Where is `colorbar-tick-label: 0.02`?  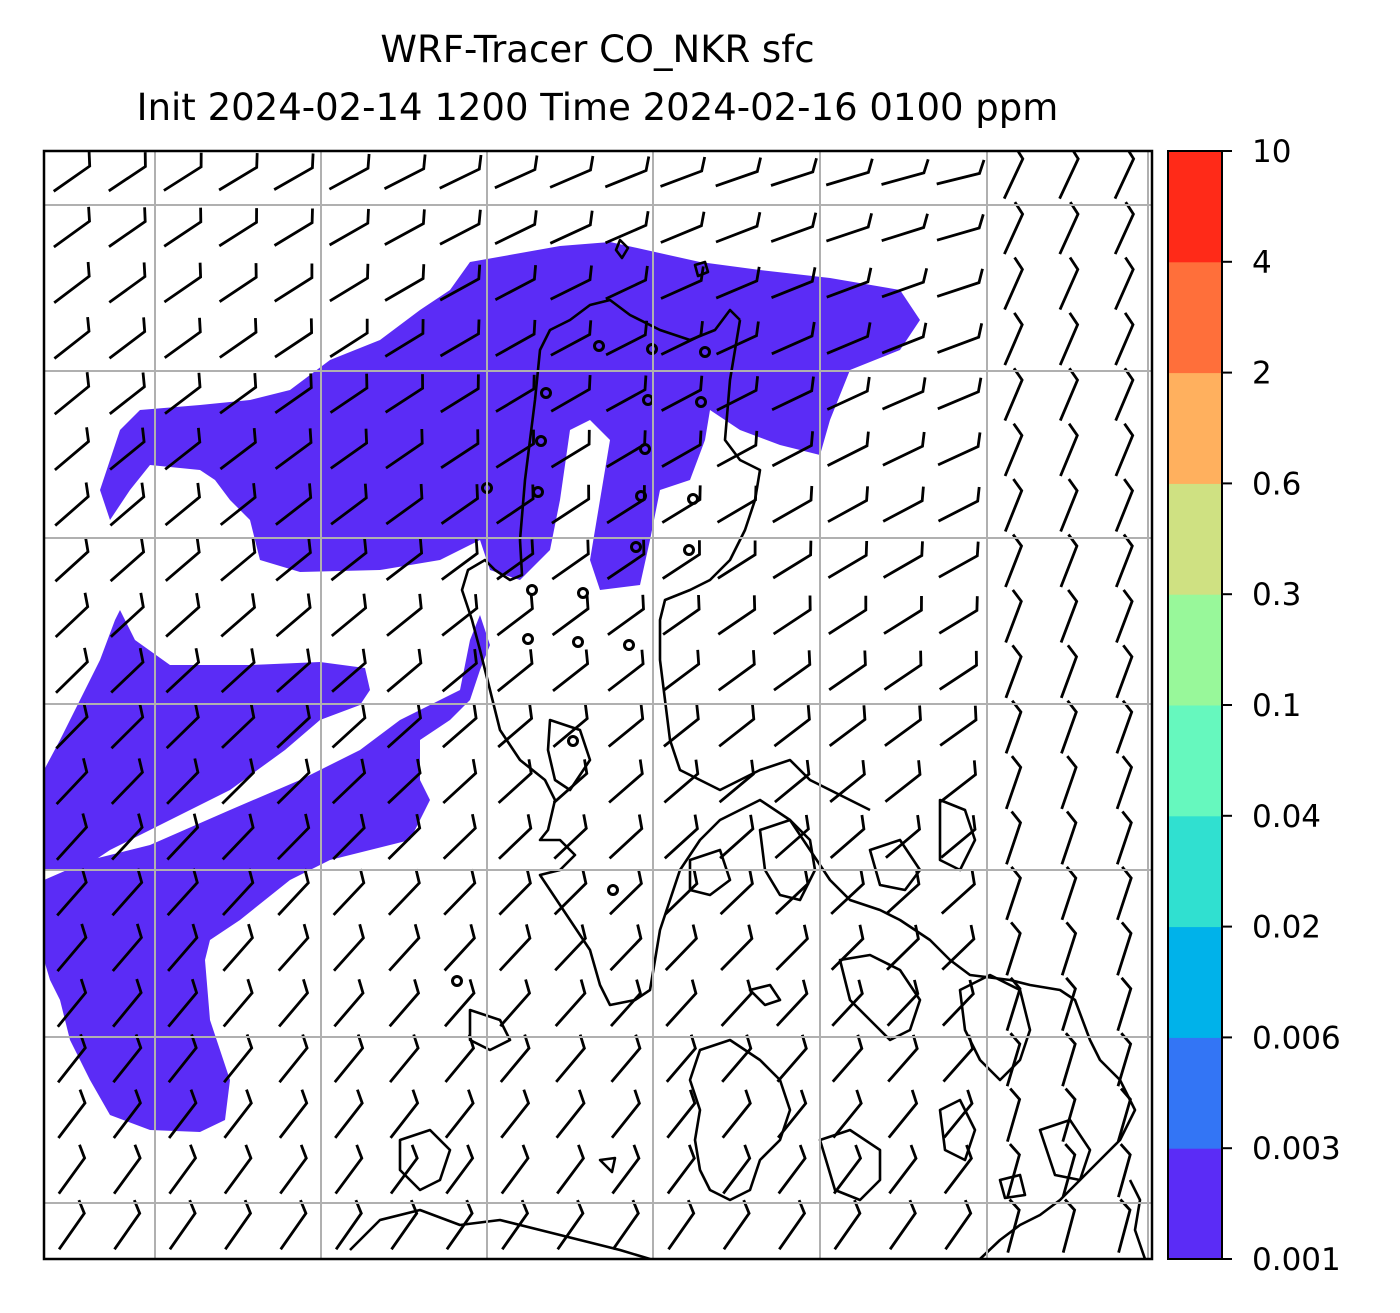
colorbar-tick-label: 0.02 is located at coordinates (1286, 928).